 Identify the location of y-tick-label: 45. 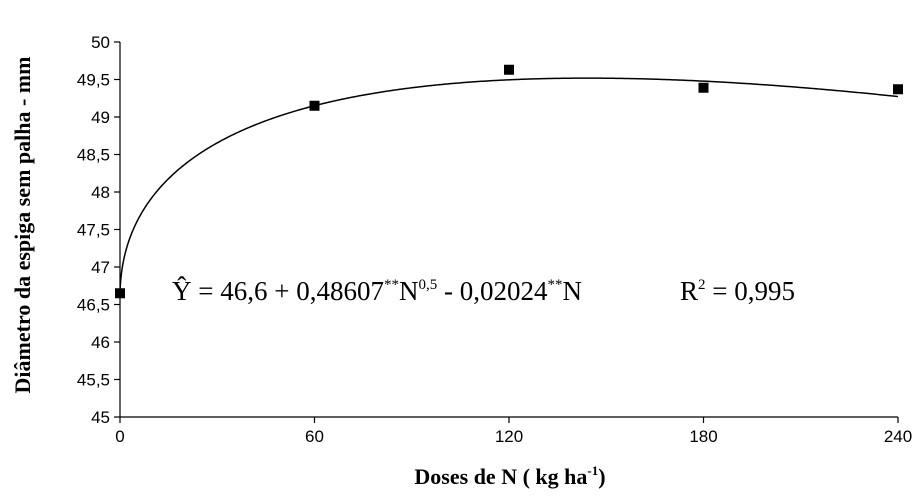
(100, 417).